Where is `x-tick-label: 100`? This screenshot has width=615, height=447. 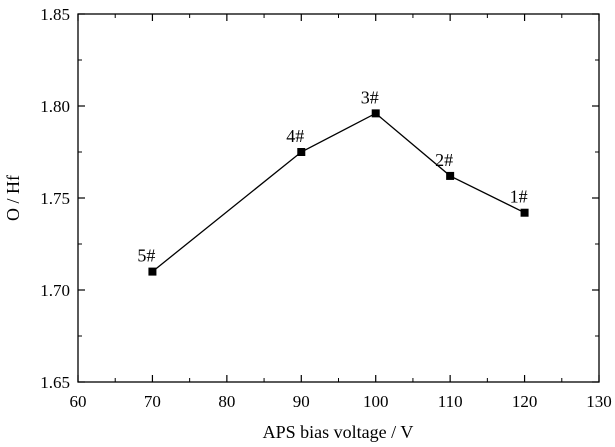 x-tick-label: 100 is located at coordinates (376, 401).